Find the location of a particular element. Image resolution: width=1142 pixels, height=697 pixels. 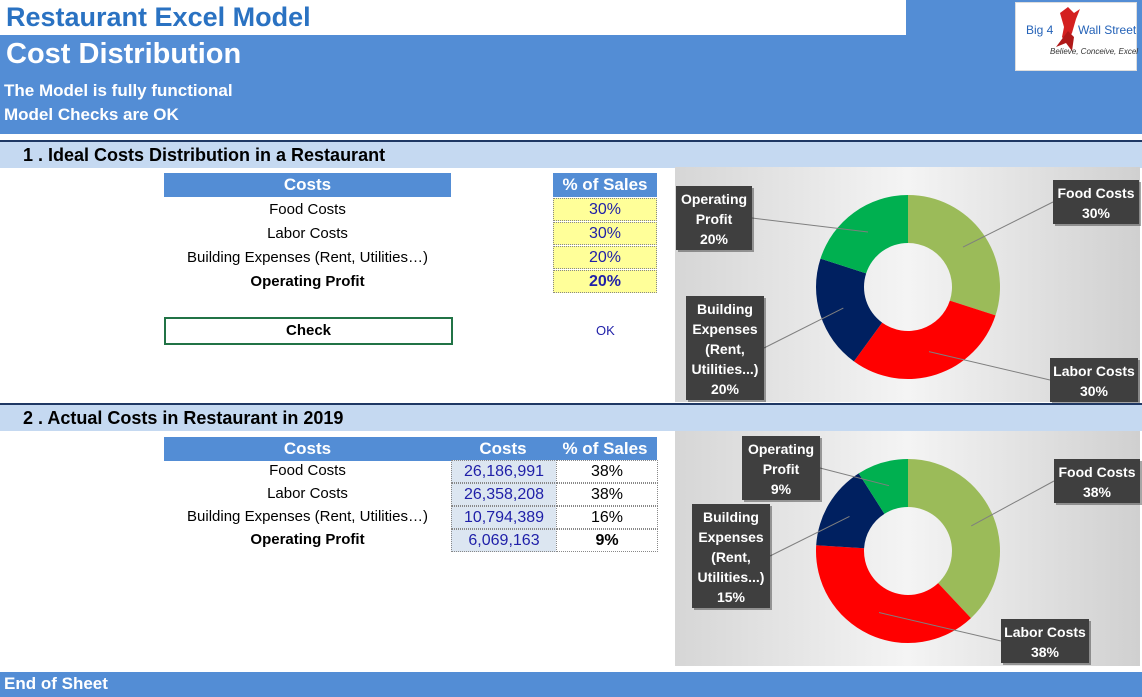

s2-row-label: Labor Costs is located at coordinates (307, 493).